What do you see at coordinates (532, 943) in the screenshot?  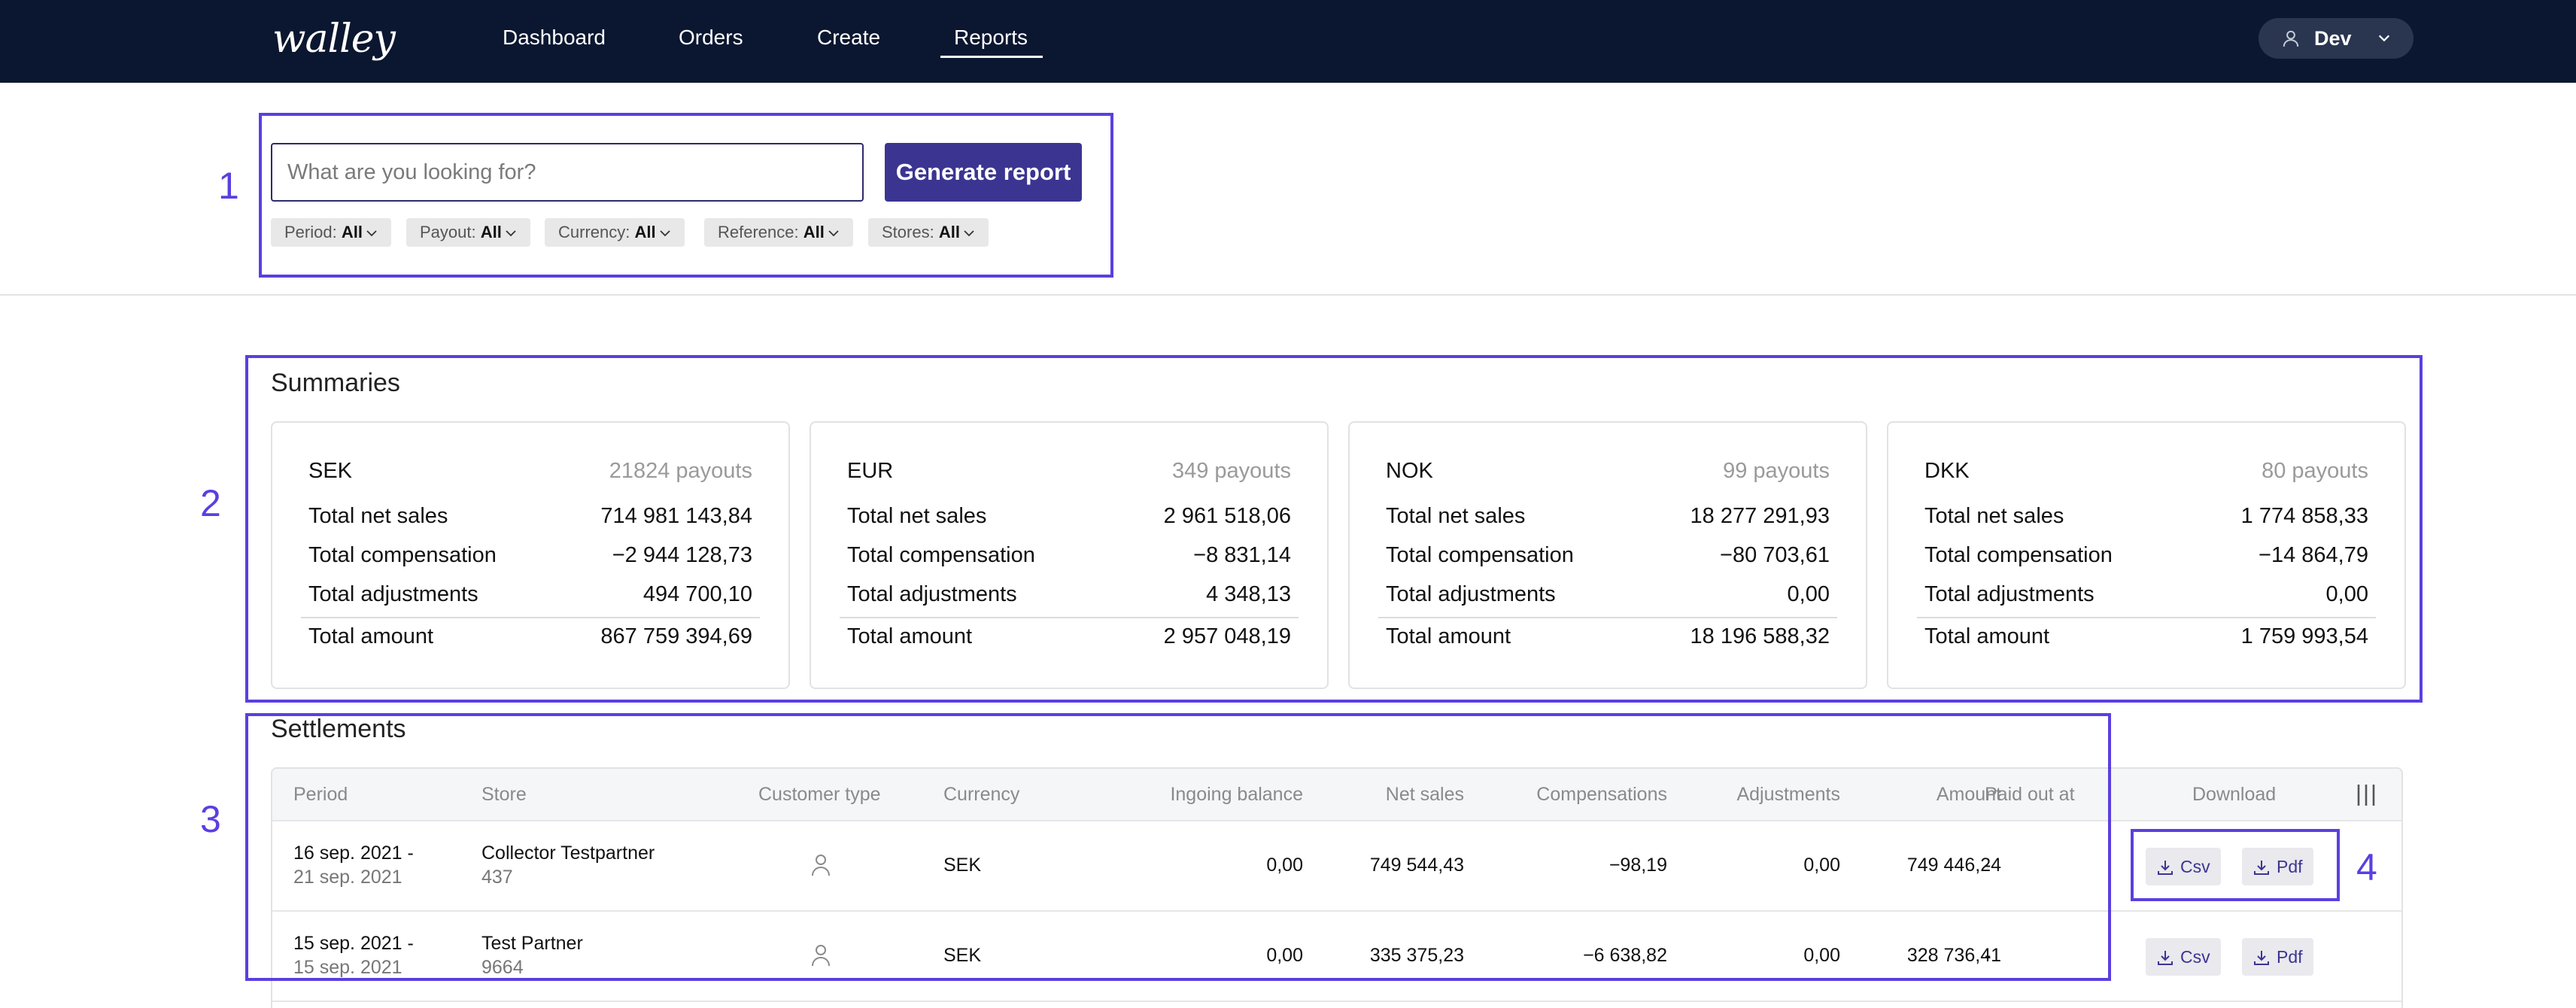 I see `store-name: Test Partner` at bounding box center [532, 943].